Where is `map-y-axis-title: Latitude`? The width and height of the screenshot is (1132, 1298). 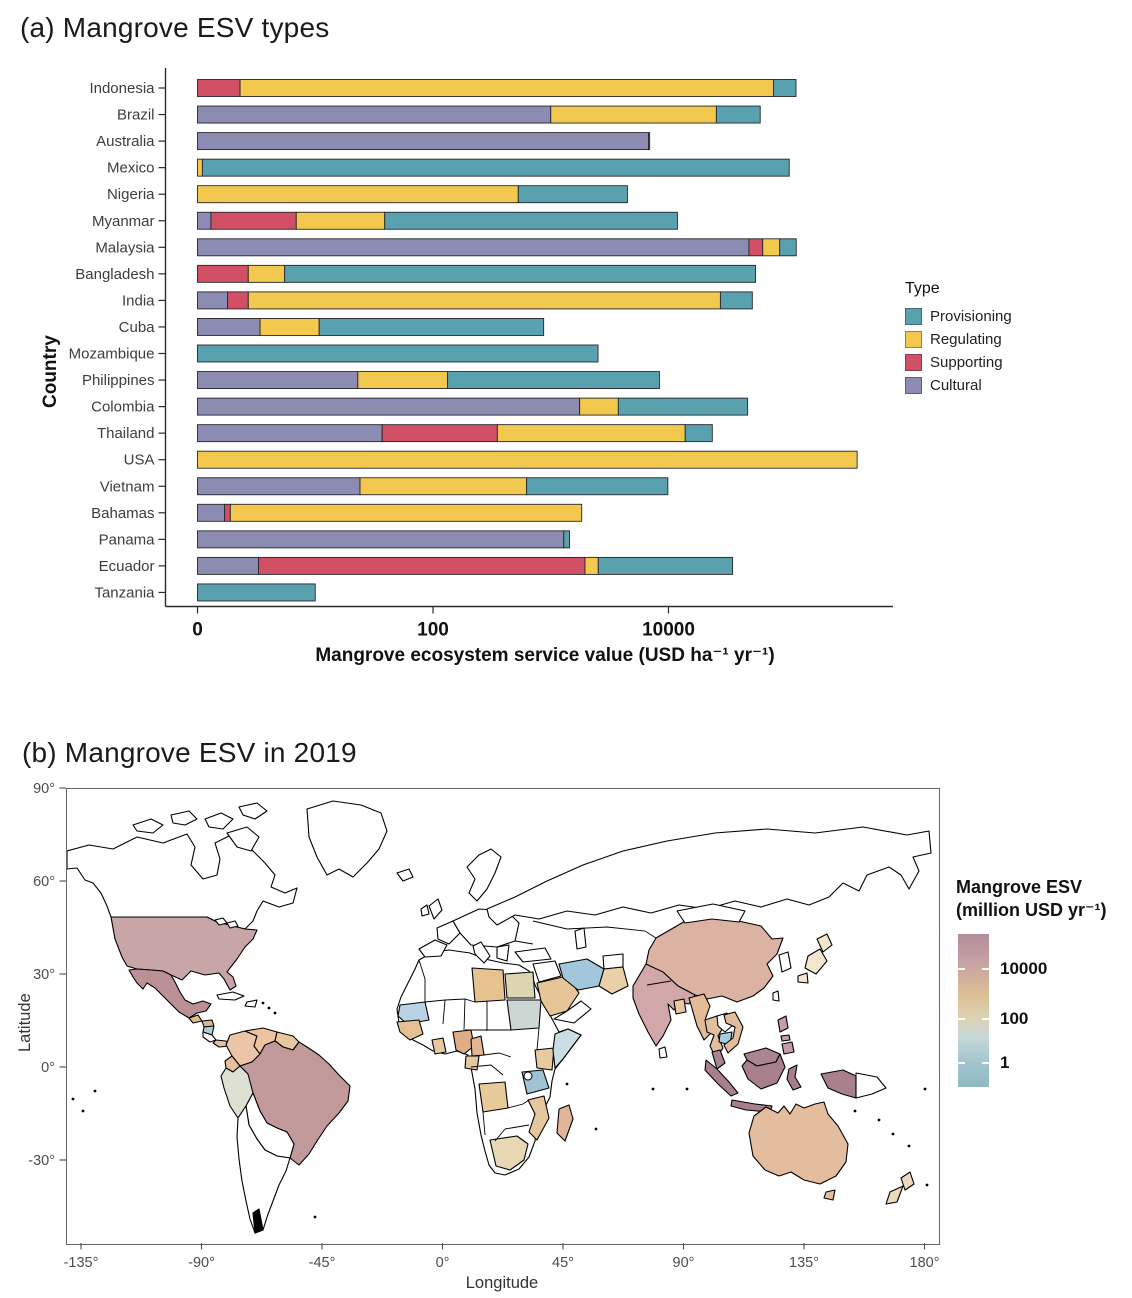 map-y-axis-title: Latitude is located at coordinates (25, 1022).